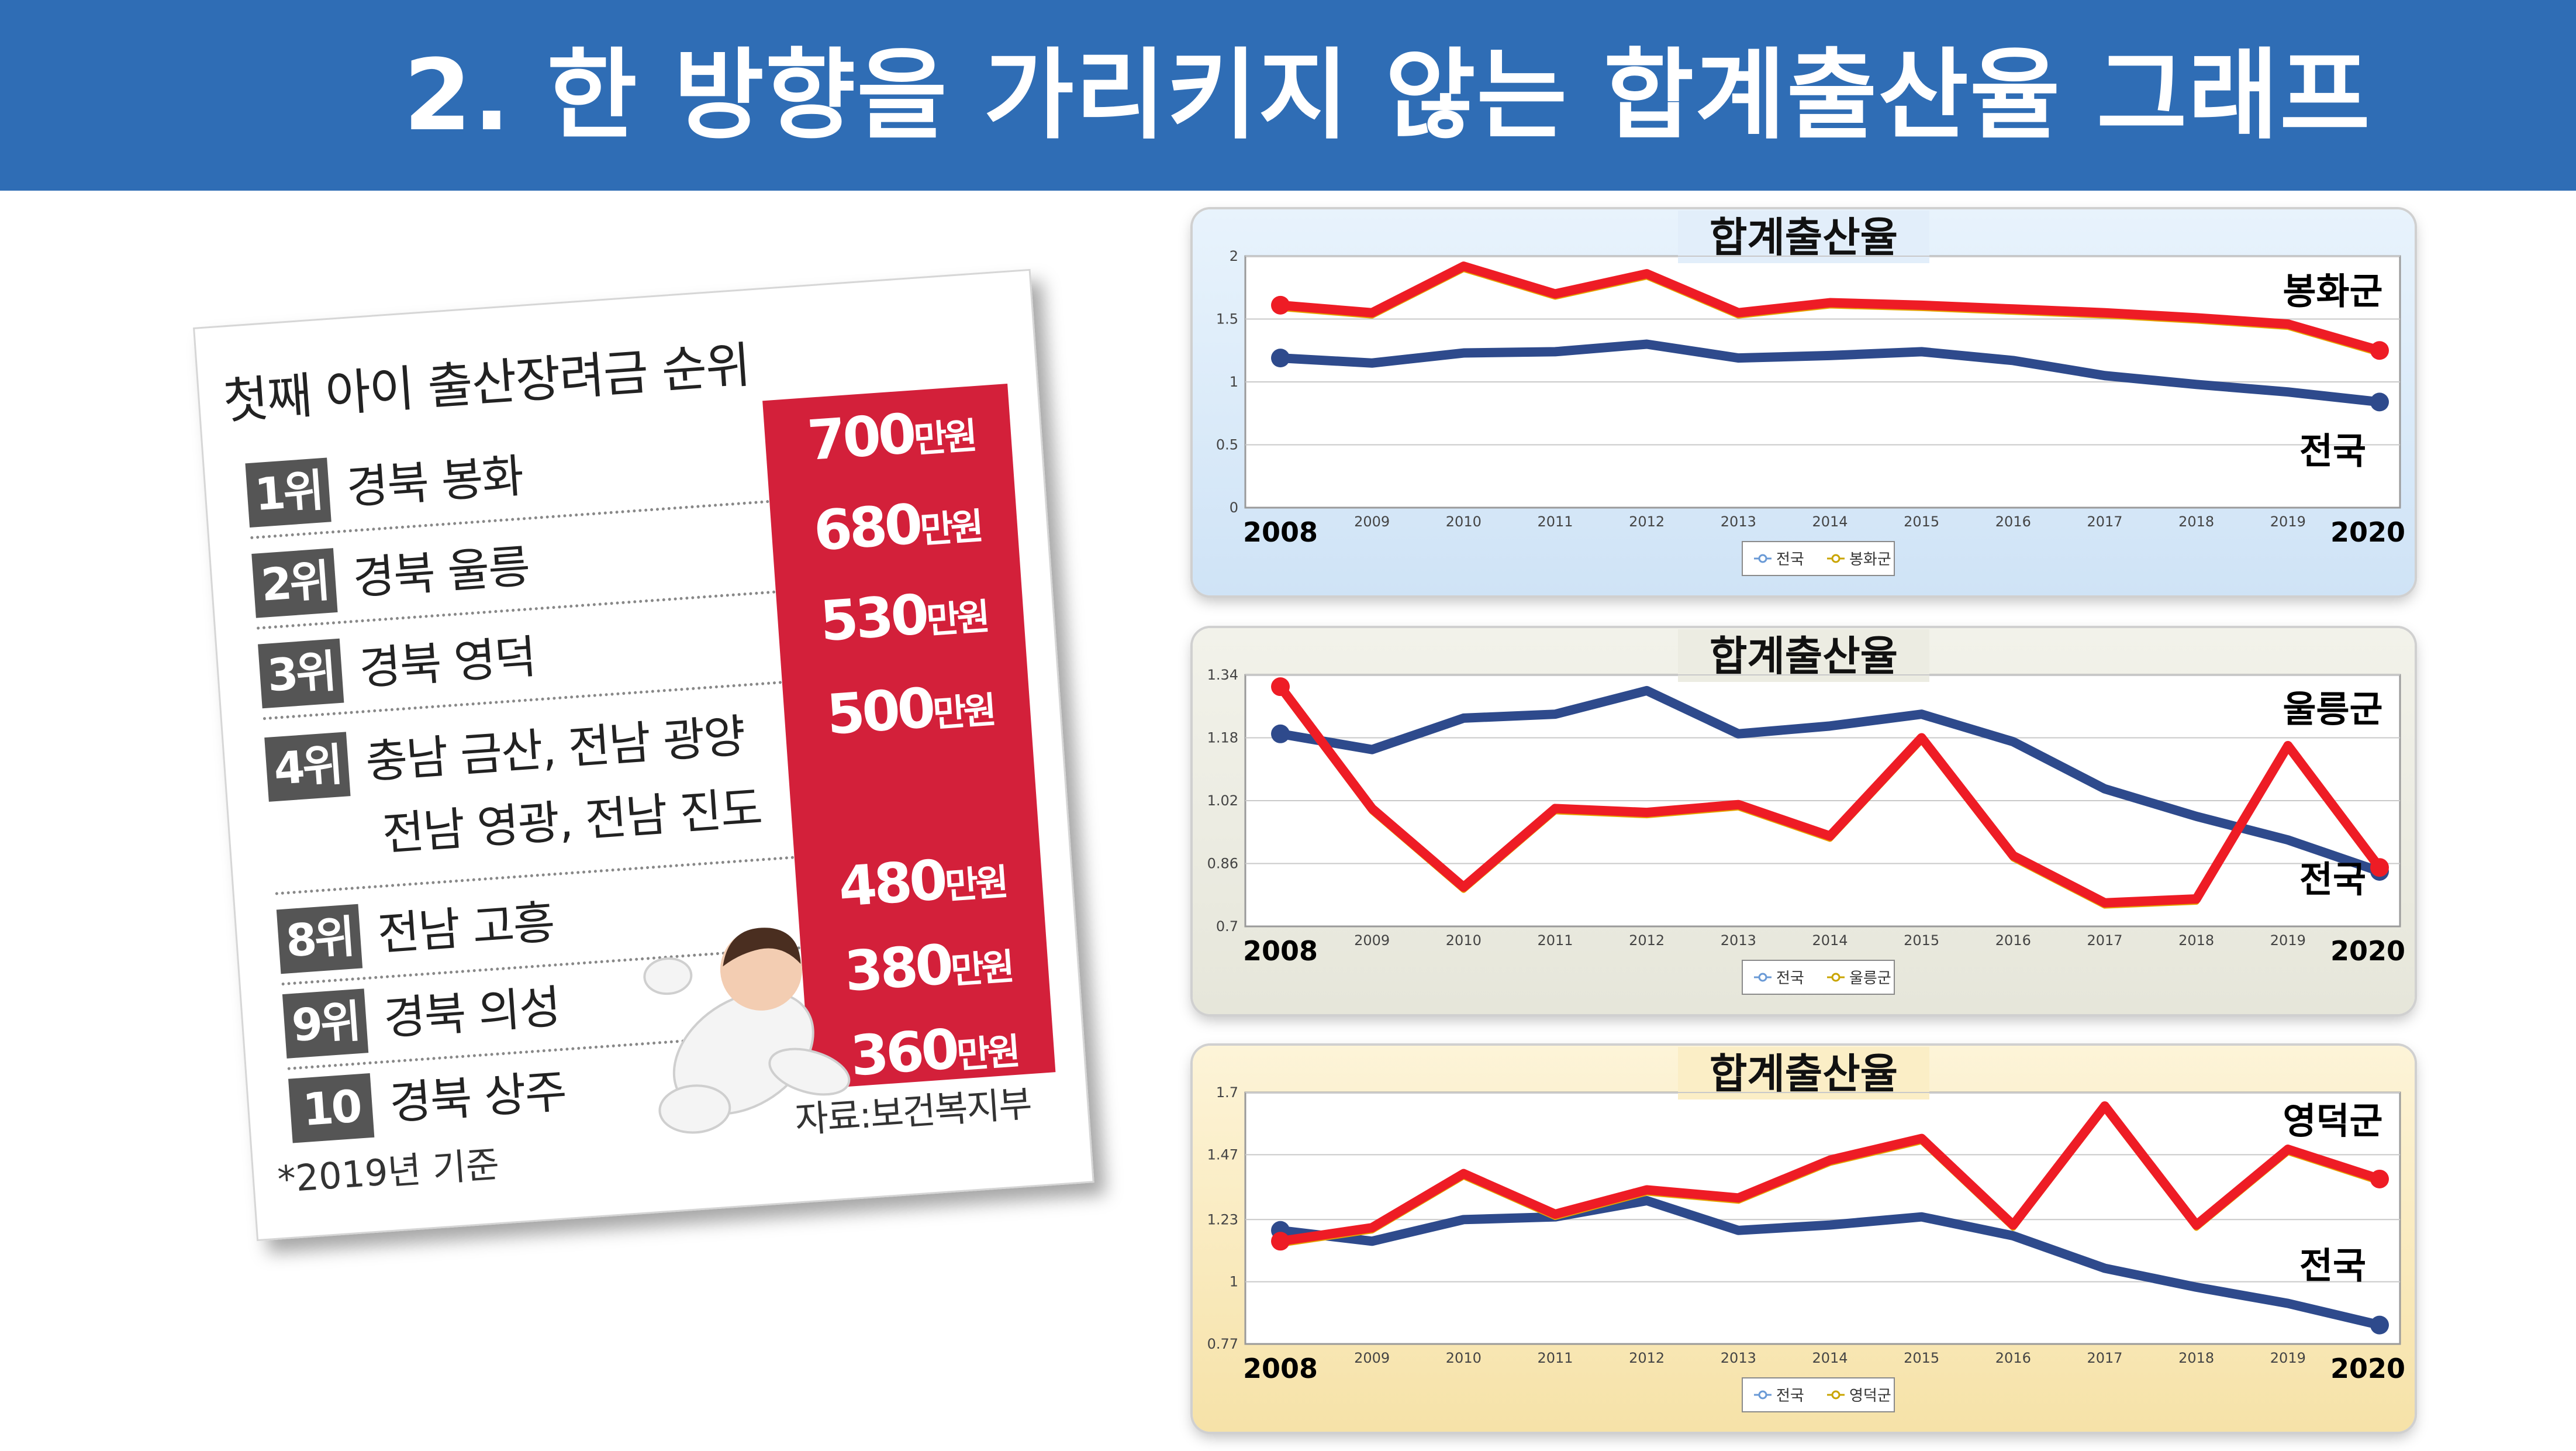 Image resolution: width=2576 pixels, height=1451 pixels. Describe the element at coordinates (1830, 1173) in the screenshot. I see `series-line-영덕군` at that location.